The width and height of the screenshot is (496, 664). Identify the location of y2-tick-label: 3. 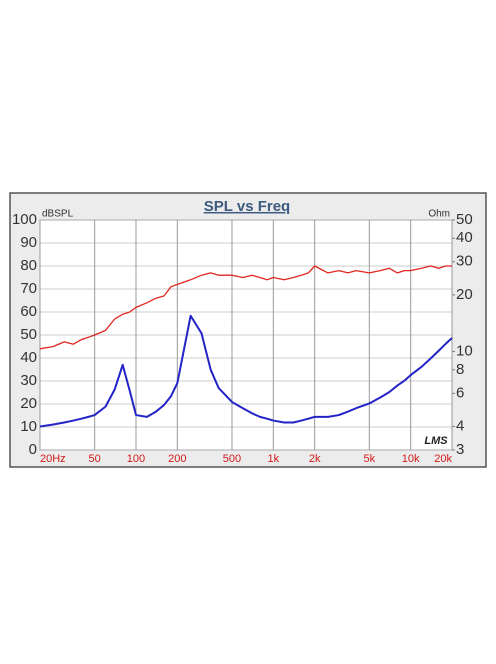
(460, 449).